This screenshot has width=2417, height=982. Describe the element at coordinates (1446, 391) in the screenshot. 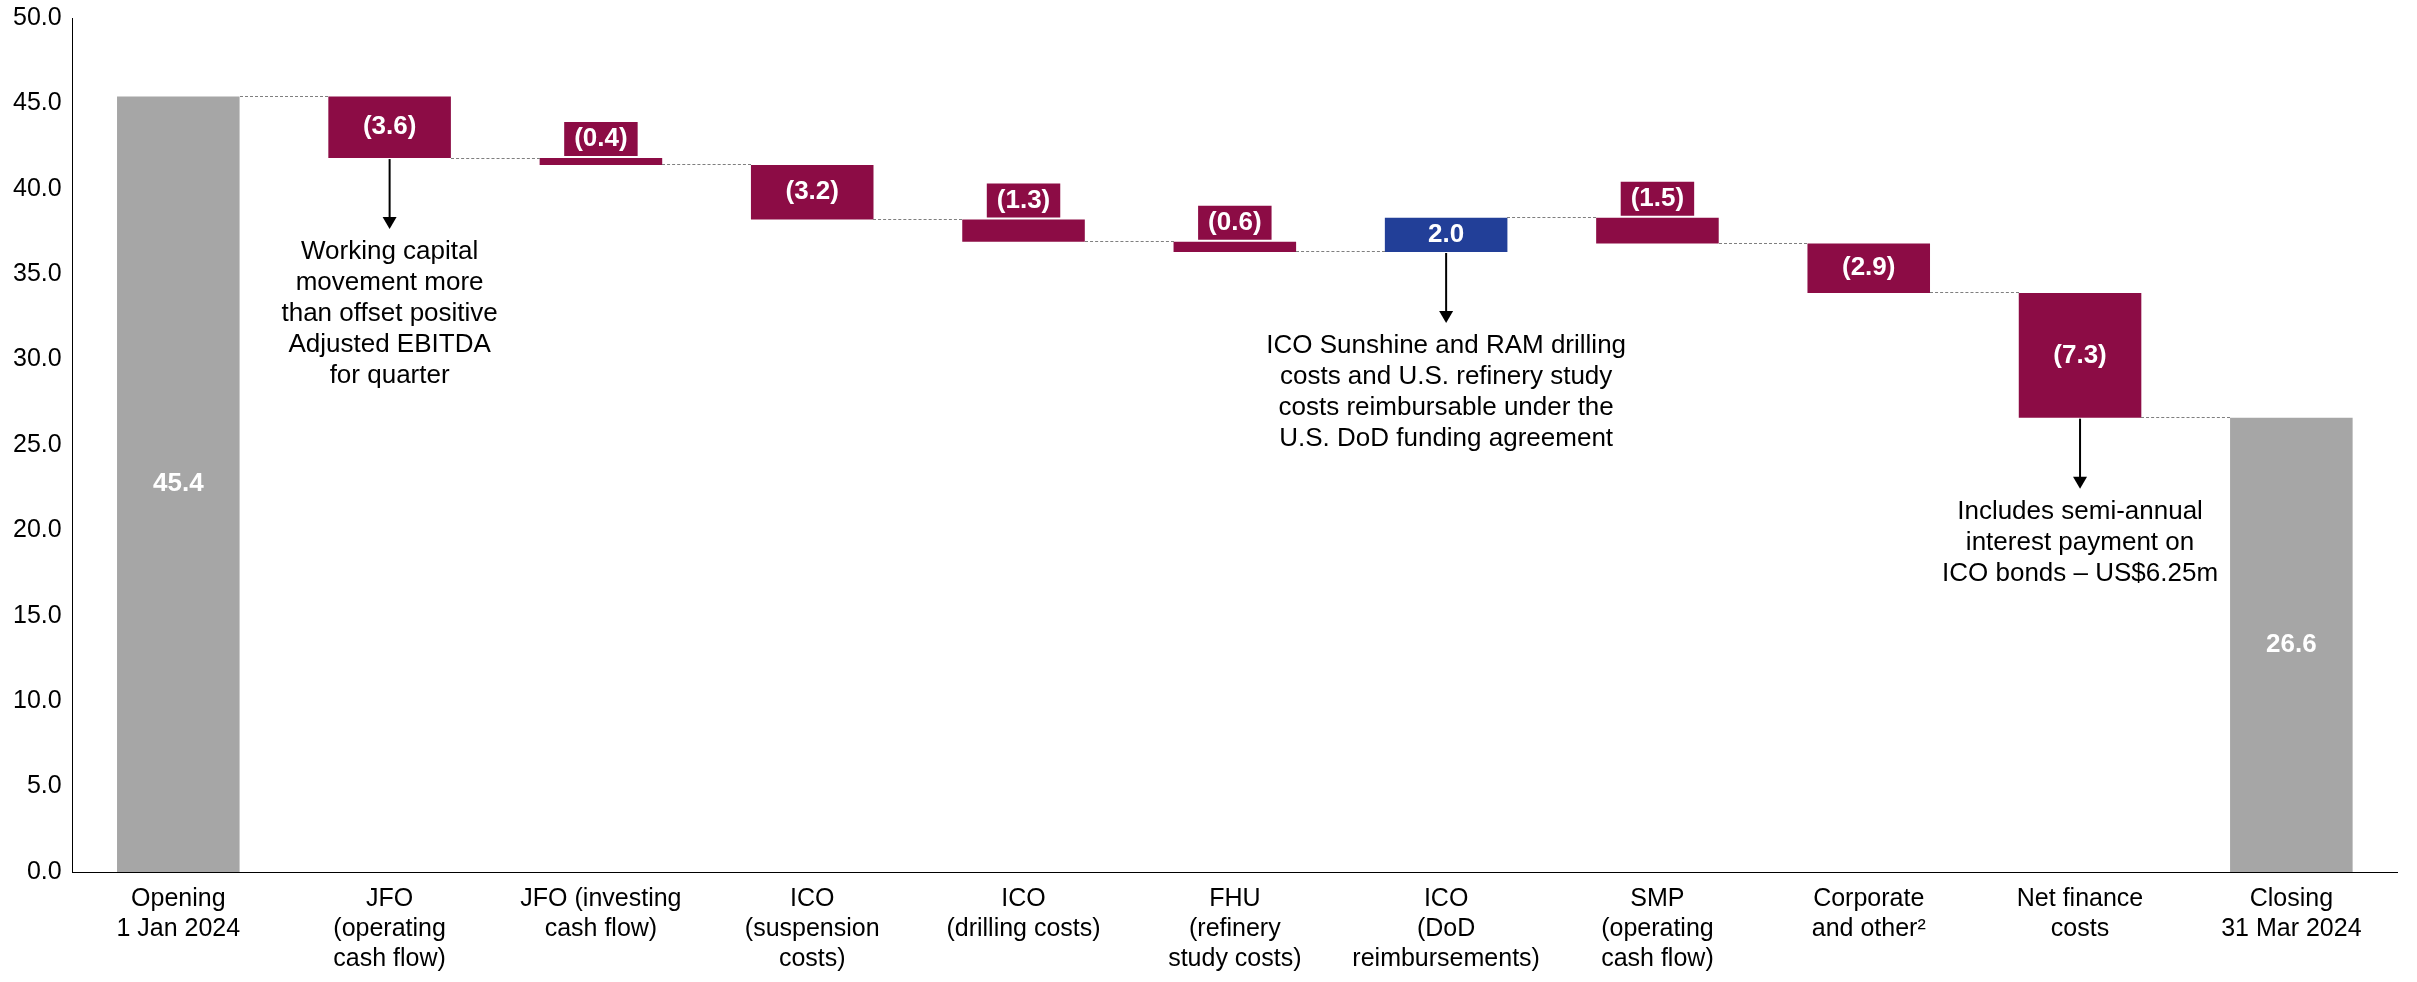

I see `annotation: ICO Sunshine and RAM drilling costs and U.S. refinery study costs reimbursable under the U.S. DoD funding agreement` at that location.